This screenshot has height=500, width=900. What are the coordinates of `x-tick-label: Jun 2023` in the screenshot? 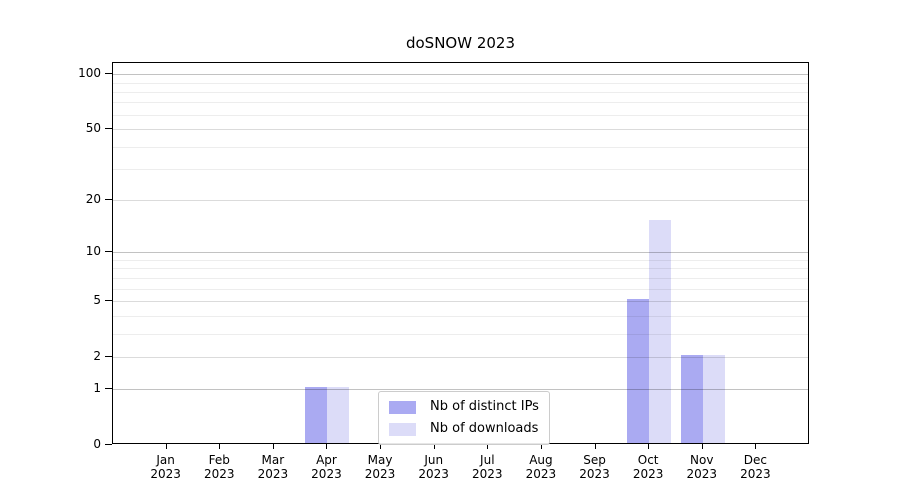 It's located at (434, 467).